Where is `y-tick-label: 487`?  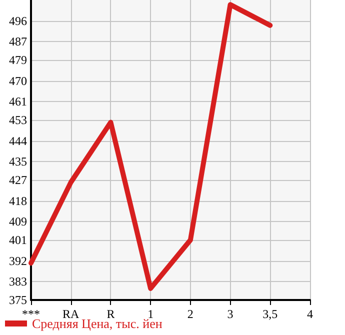
y-tick-label: 487 is located at coordinates (18, 41).